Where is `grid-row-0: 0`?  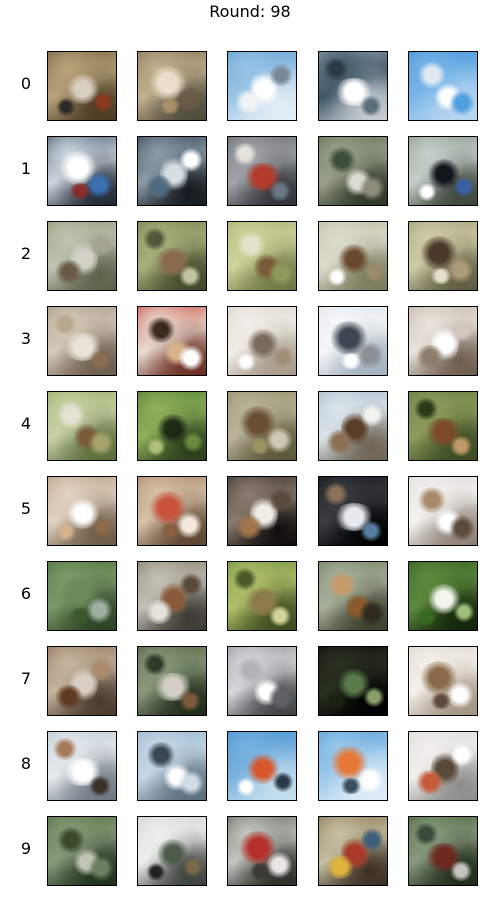
grid-row-0: 0 is located at coordinates (250, 86).